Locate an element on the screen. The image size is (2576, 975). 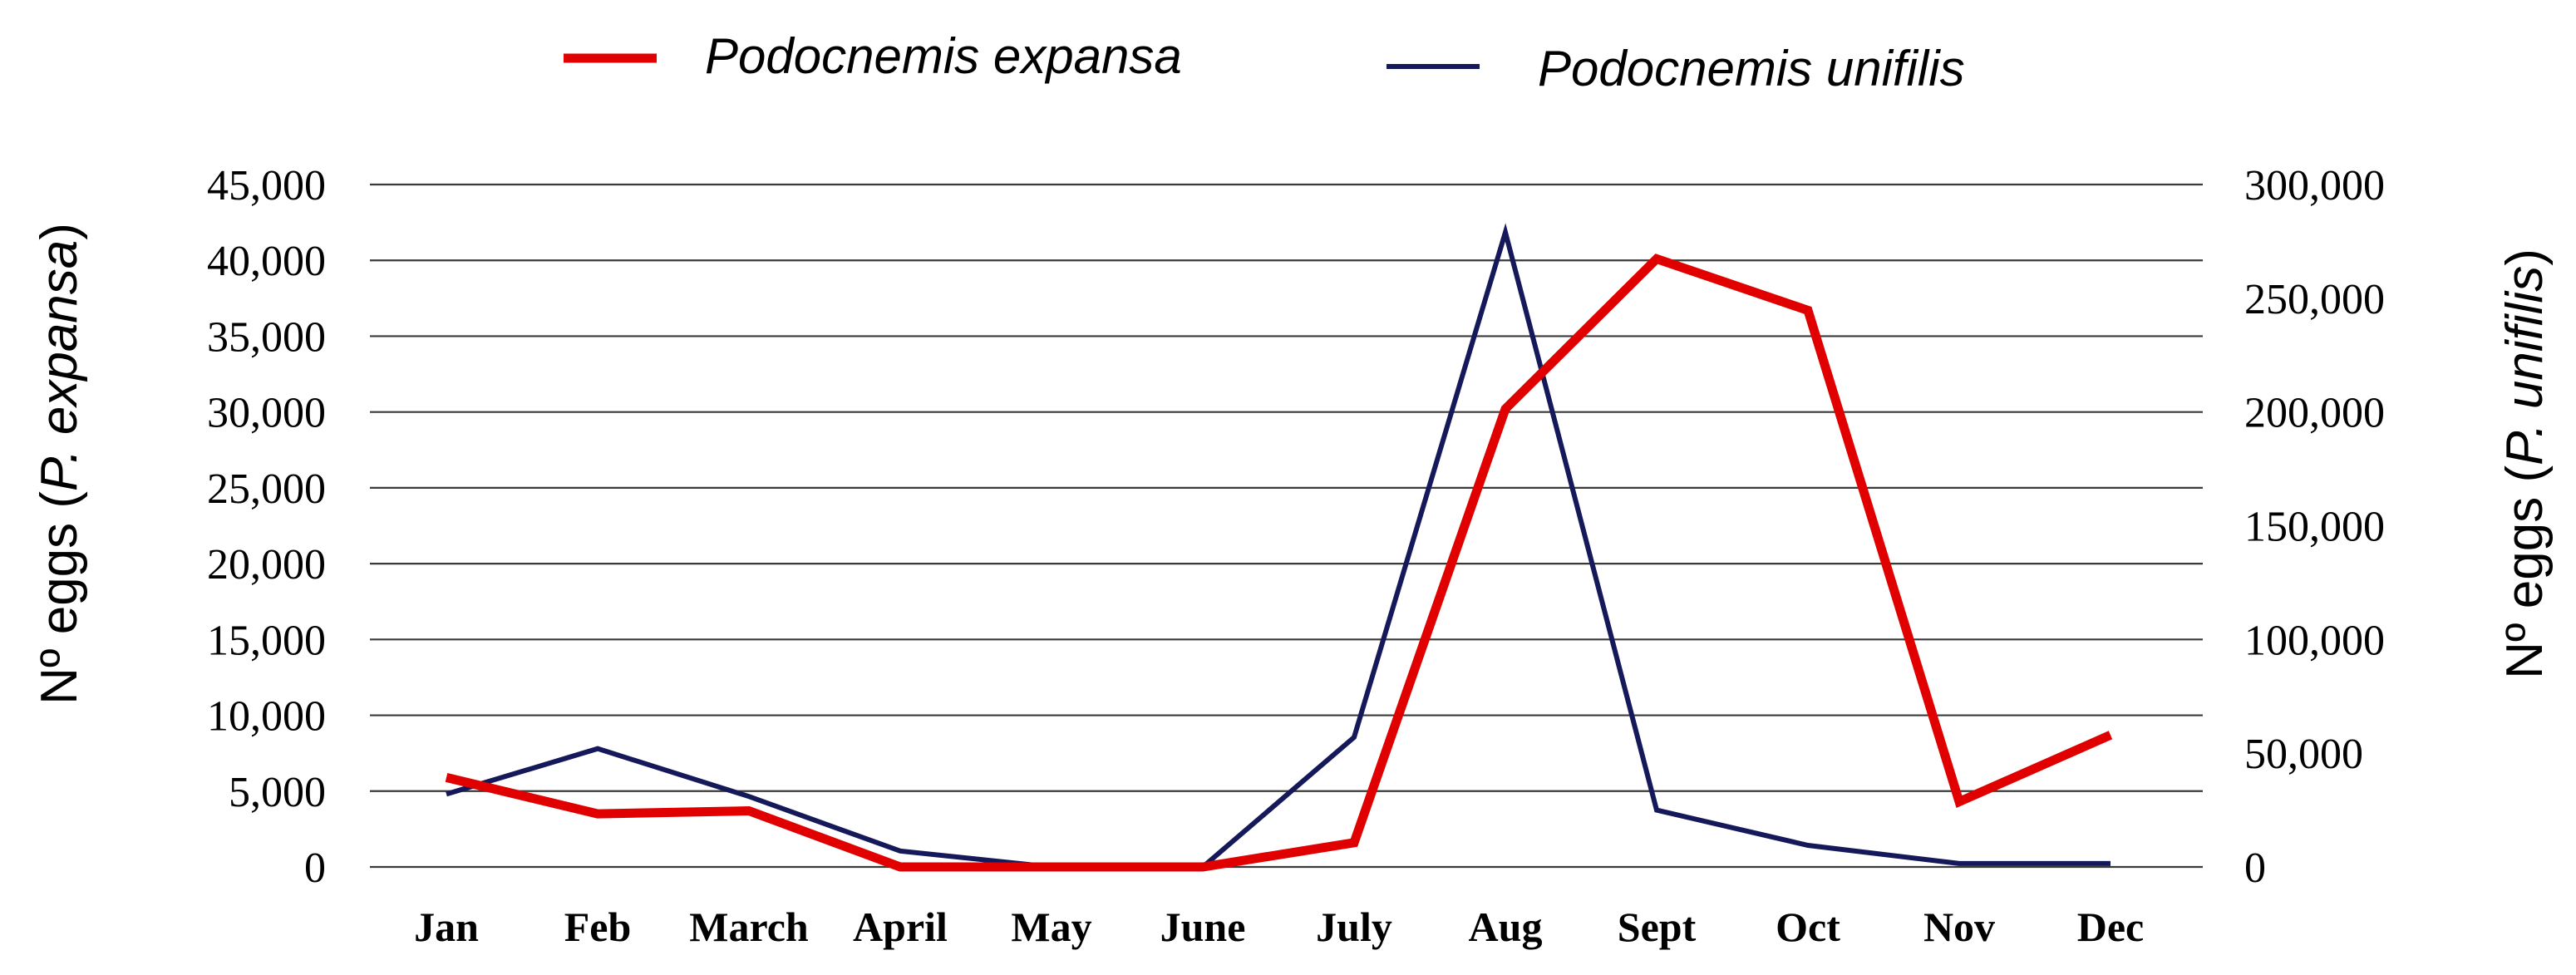
right-tick-label: 200,000 is located at coordinates (2314, 413).